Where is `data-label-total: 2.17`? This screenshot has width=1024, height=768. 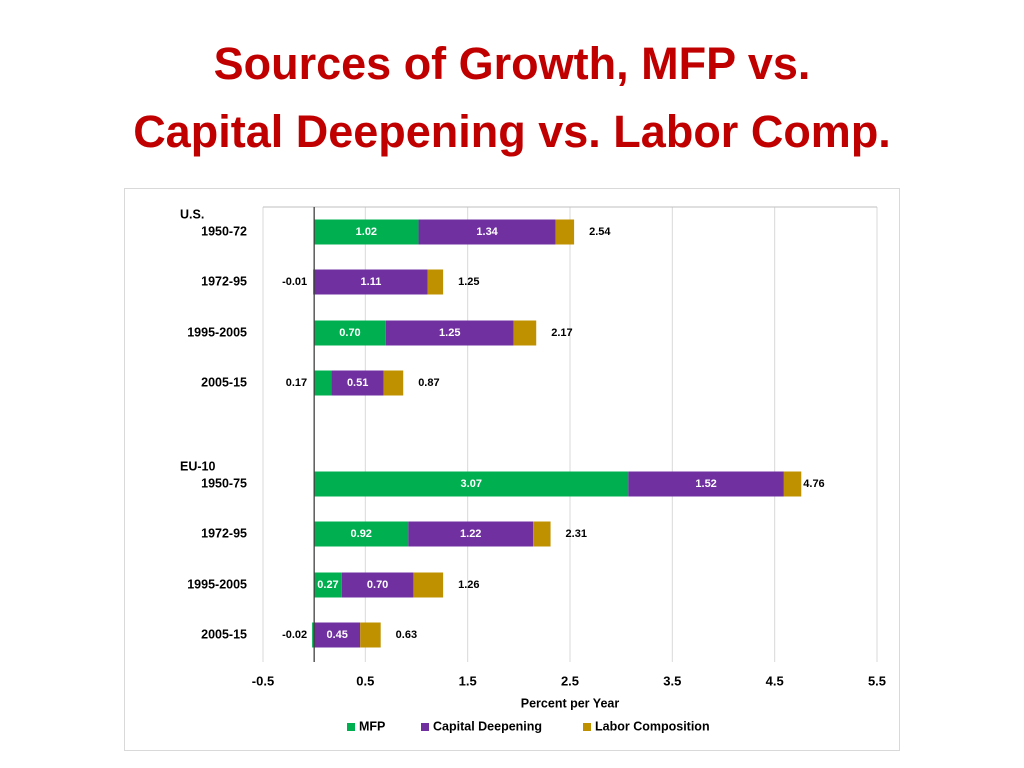
data-label-total: 2.17 is located at coordinates (561, 333).